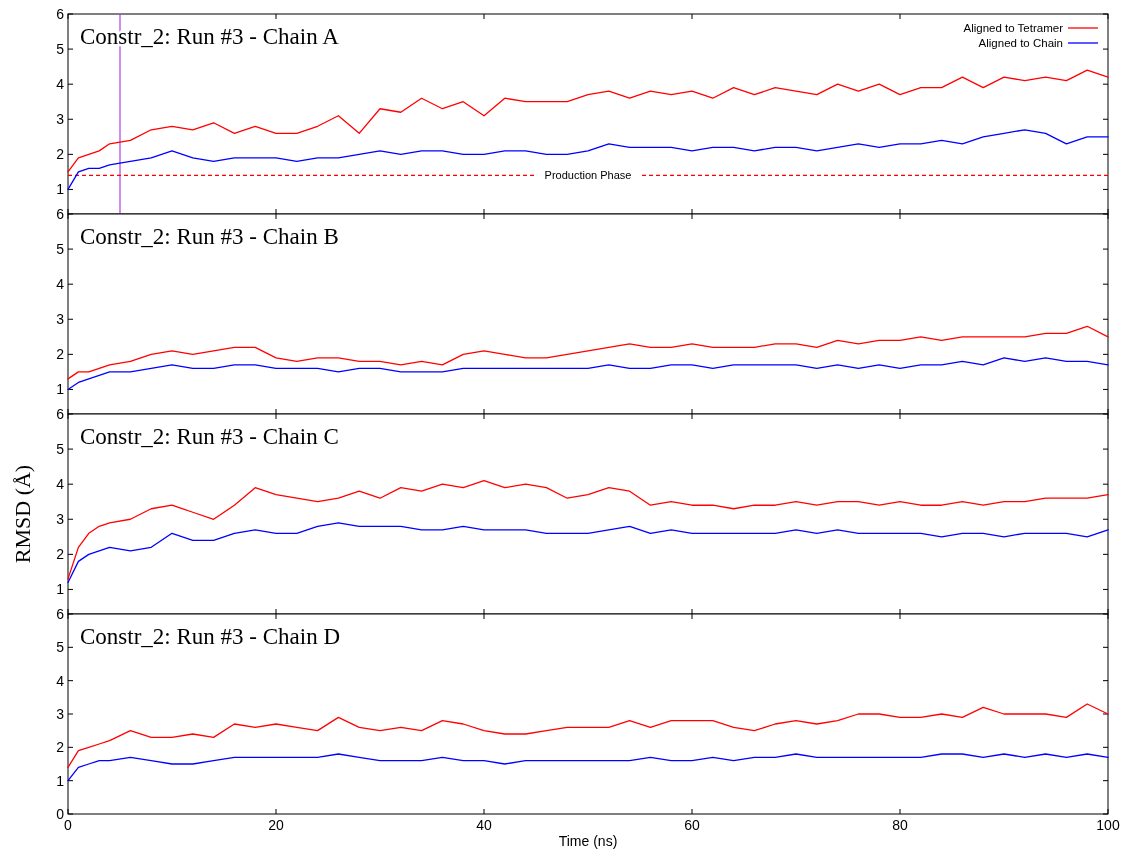 The height and width of the screenshot is (860, 1140). Describe the element at coordinates (209, 436) in the screenshot. I see `chart-title: Constr_2: Run #3 - Chain C` at that location.